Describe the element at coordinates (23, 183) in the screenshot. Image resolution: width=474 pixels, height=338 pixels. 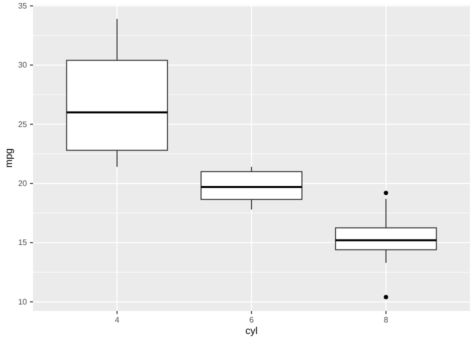
I see `y-tick-label: 20` at that location.